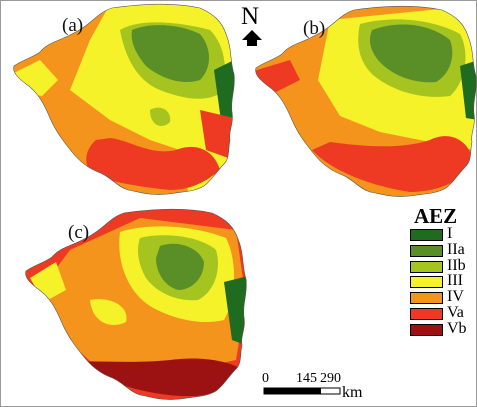 The width and height of the screenshot is (477, 407). I want to click on scale-tick-145: 145, so click(306, 378).